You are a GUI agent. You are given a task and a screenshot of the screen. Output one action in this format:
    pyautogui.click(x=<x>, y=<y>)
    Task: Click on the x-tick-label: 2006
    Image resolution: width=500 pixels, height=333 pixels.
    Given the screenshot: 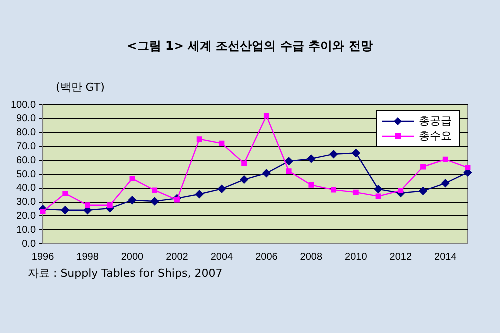 What is the action you would take?
    pyautogui.click(x=267, y=257)
    